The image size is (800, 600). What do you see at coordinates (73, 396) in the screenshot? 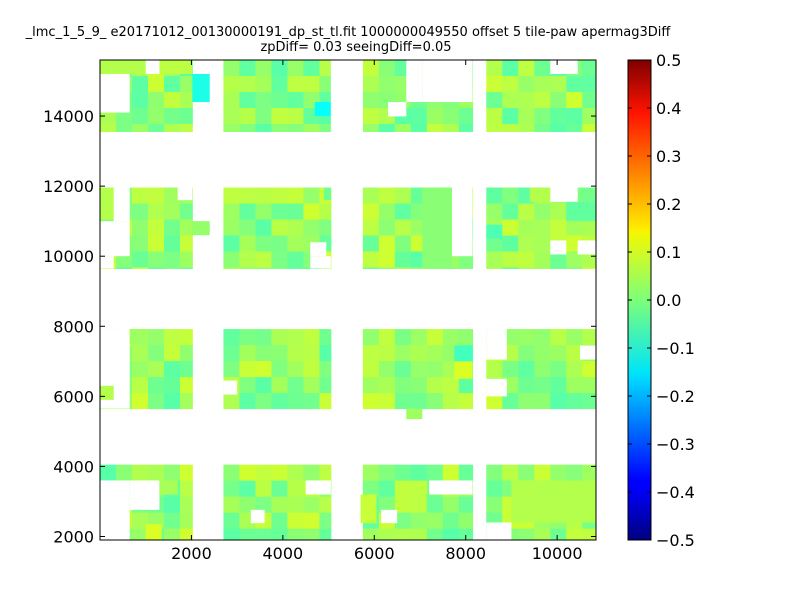
I see `y-tick-label: 6000` at bounding box center [73, 396].